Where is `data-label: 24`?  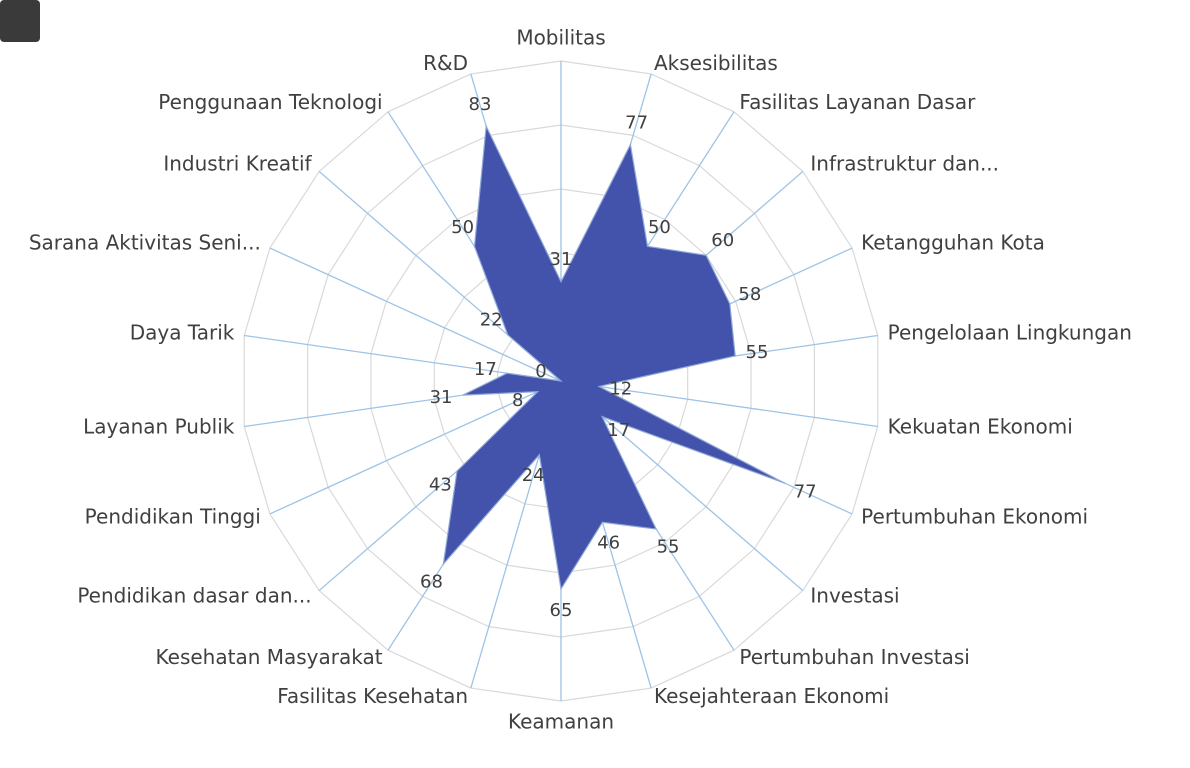 data-label: 24 is located at coordinates (533, 475).